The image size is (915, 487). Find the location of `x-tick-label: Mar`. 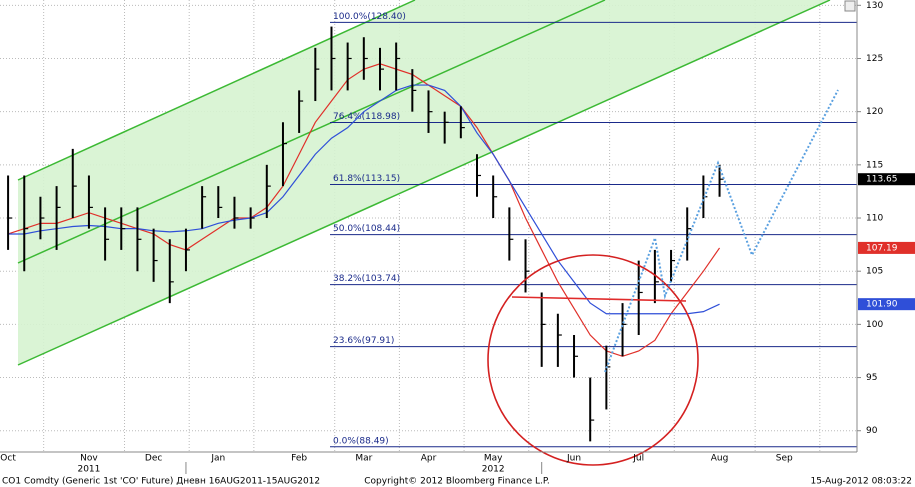

x-tick-label: Mar is located at coordinates (363, 459).